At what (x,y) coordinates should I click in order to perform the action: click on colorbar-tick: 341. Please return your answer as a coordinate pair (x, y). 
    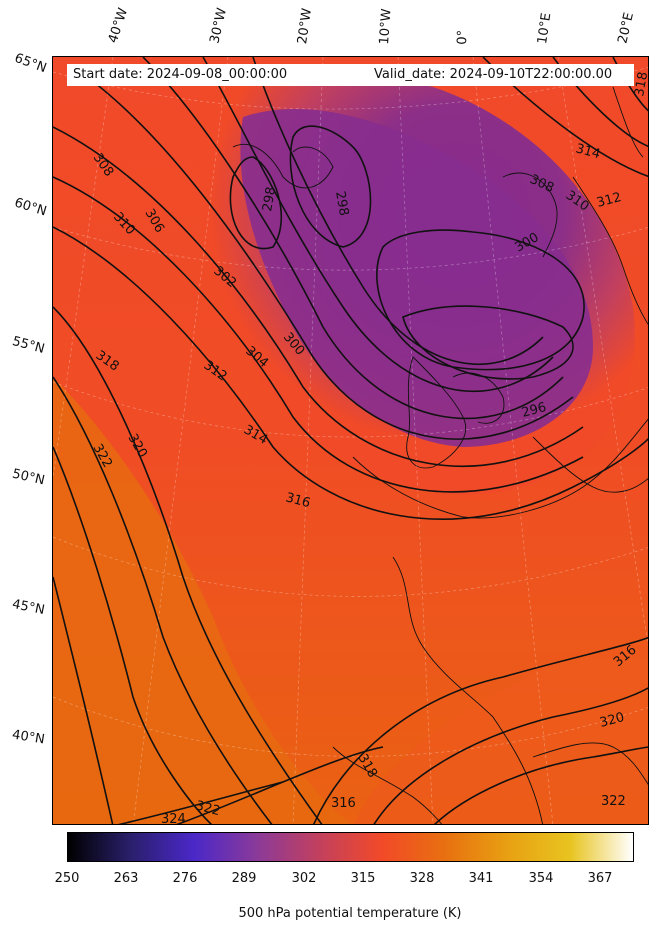
    Looking at the image, I should click on (481, 878).